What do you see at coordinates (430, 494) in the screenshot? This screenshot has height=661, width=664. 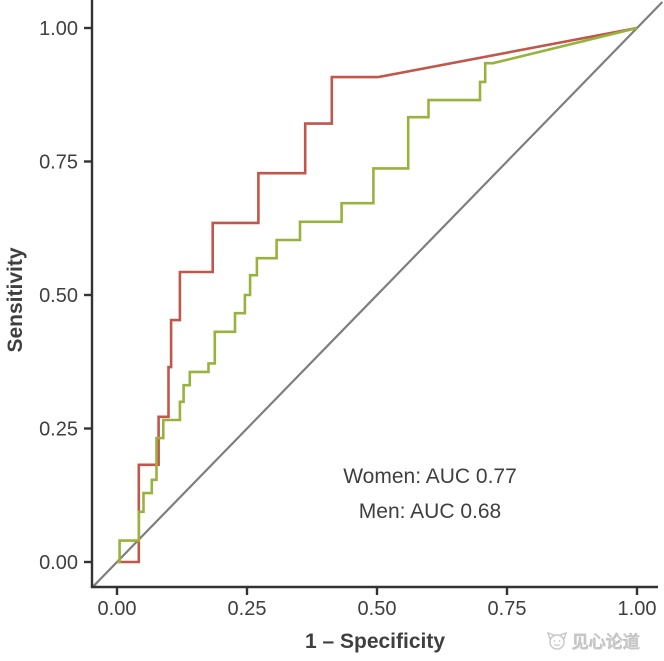 I see `auc-legend: Women: AUC 0.77 Men: AUC 0.68` at bounding box center [430, 494].